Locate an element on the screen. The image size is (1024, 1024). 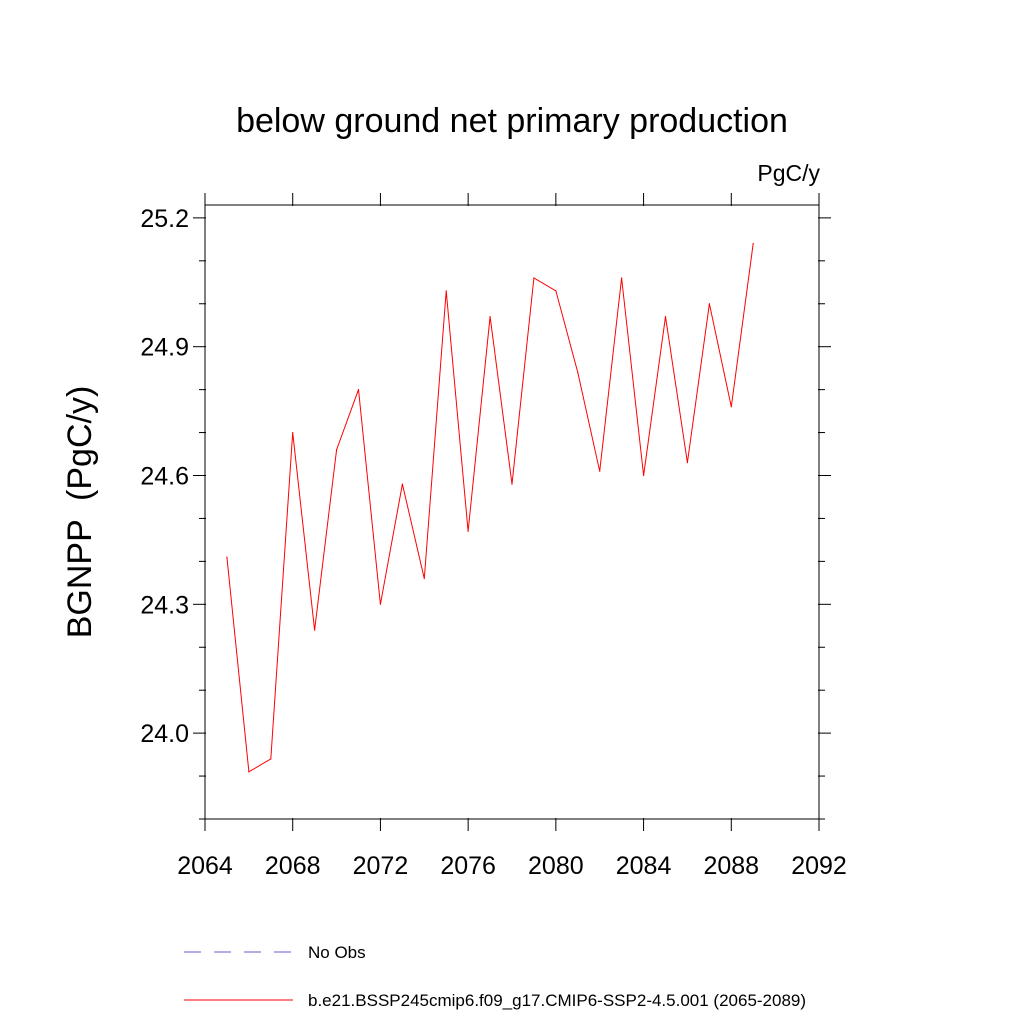
chart-title: below ground net primary production is located at coordinates (512, 121).